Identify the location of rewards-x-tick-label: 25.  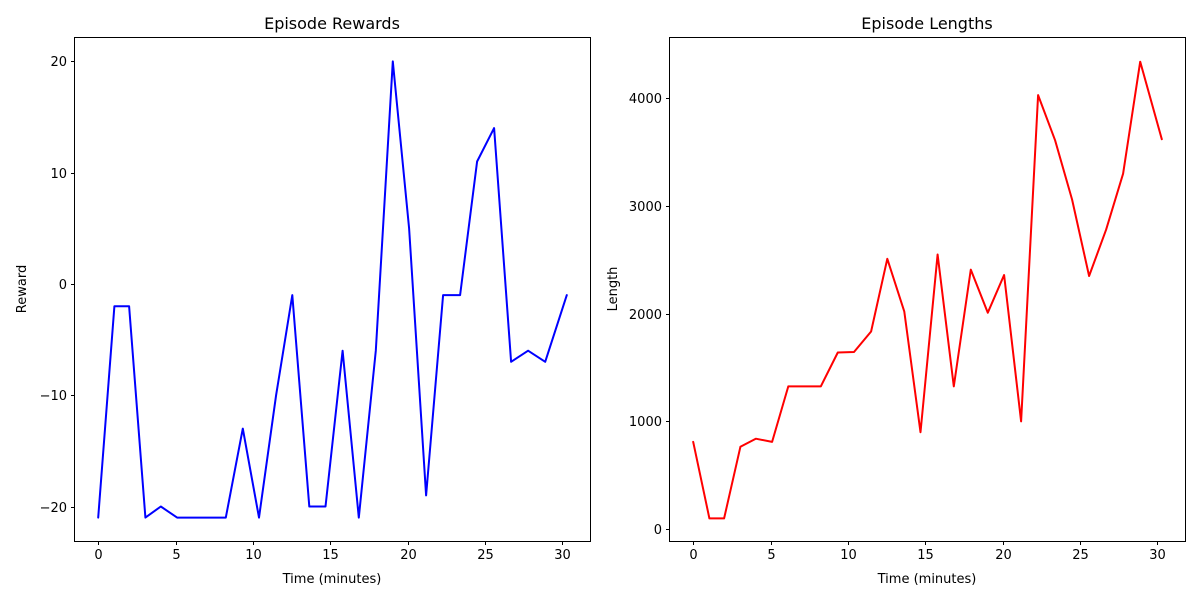
(485, 555).